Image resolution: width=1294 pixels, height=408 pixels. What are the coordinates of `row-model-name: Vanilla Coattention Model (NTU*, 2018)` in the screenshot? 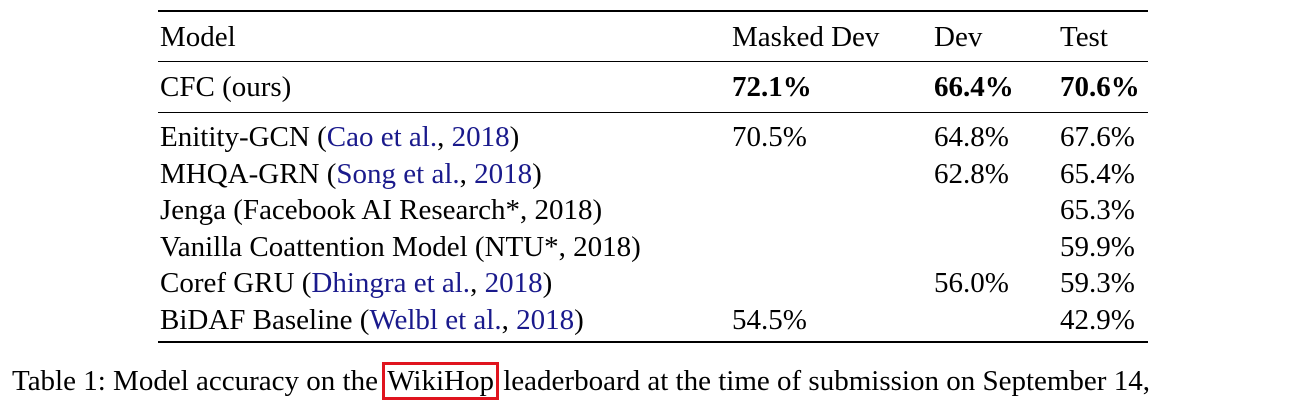 It's located at (400, 247).